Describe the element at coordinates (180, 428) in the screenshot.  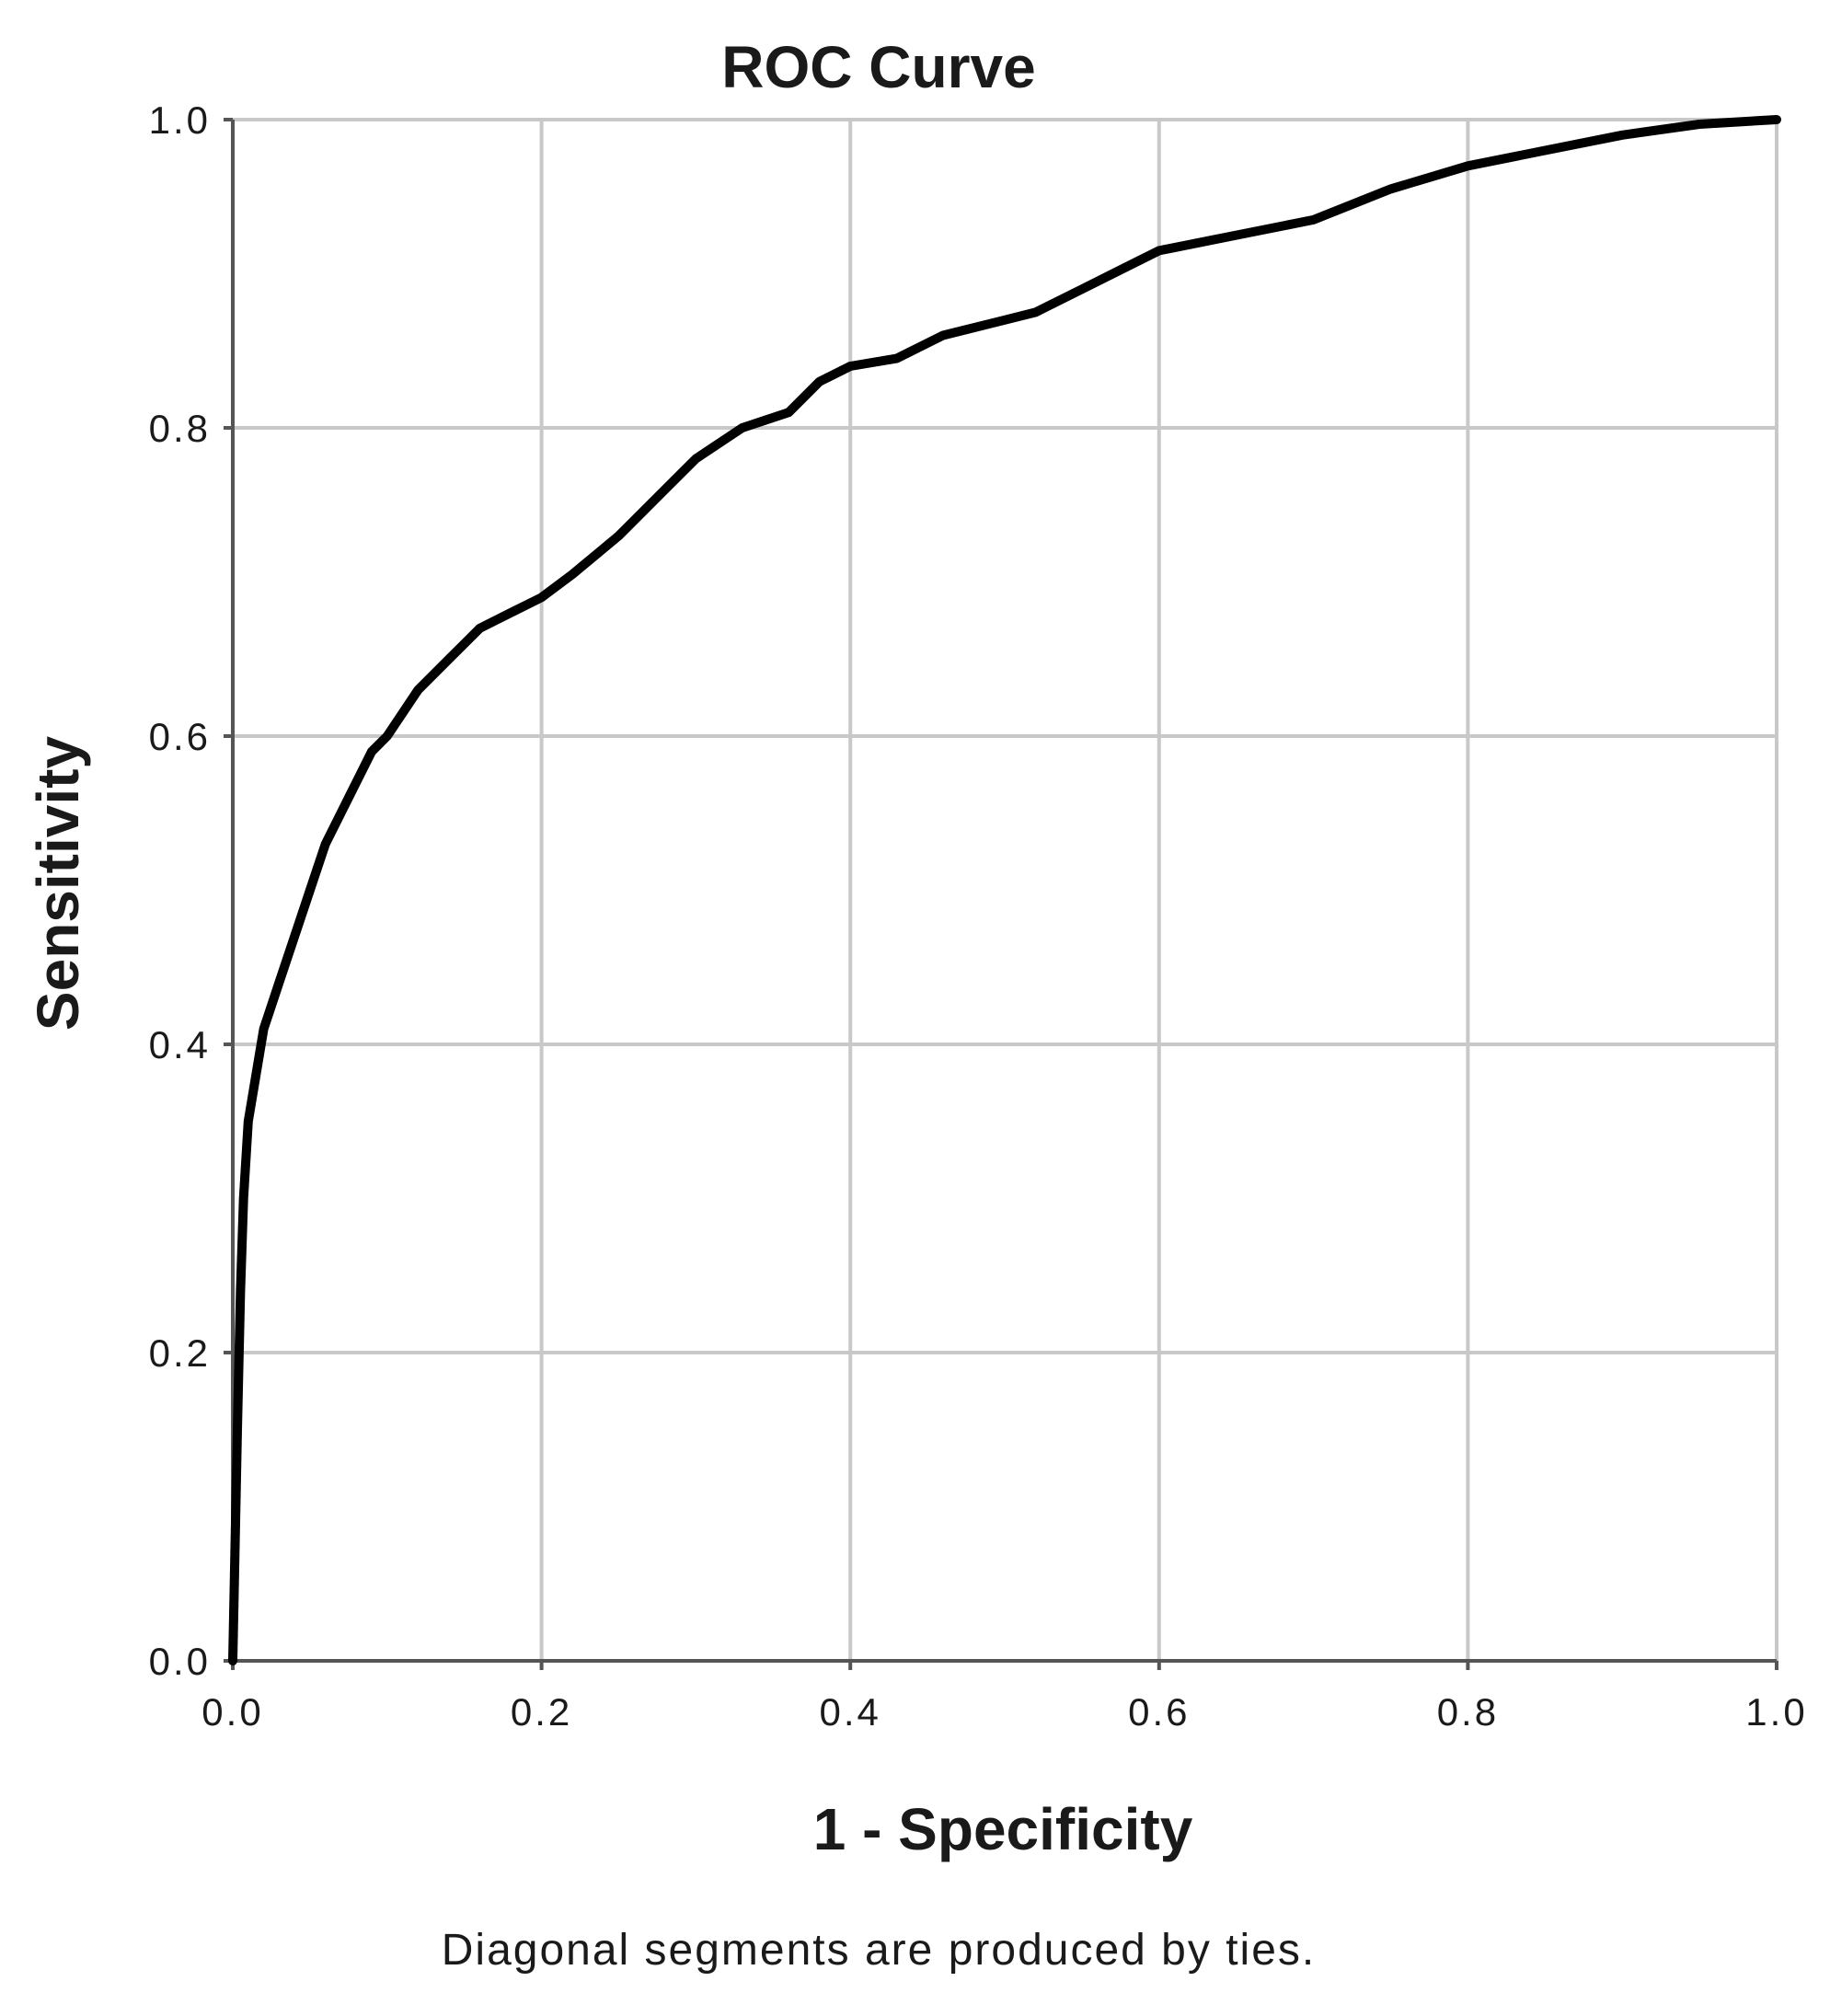
I see `y-tick-label-4: 0.8` at that location.